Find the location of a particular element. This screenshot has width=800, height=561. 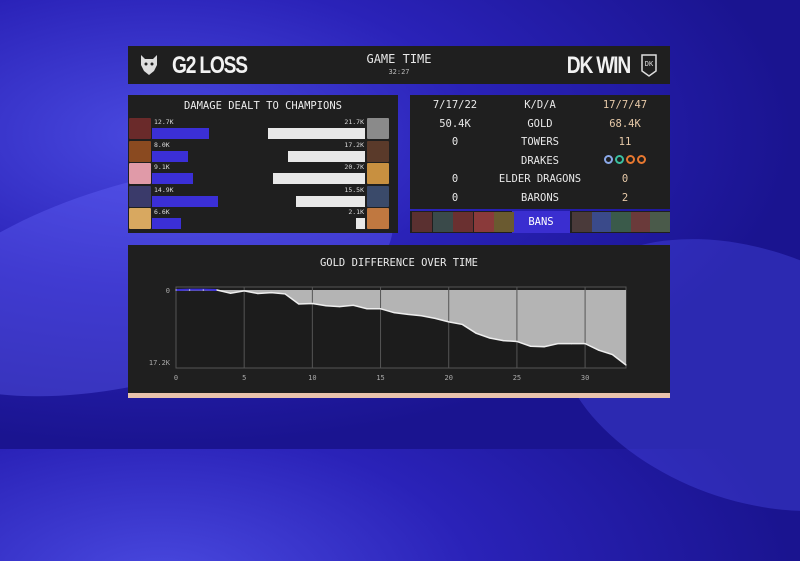

stat-label: K/D/A is located at coordinates (540, 105).